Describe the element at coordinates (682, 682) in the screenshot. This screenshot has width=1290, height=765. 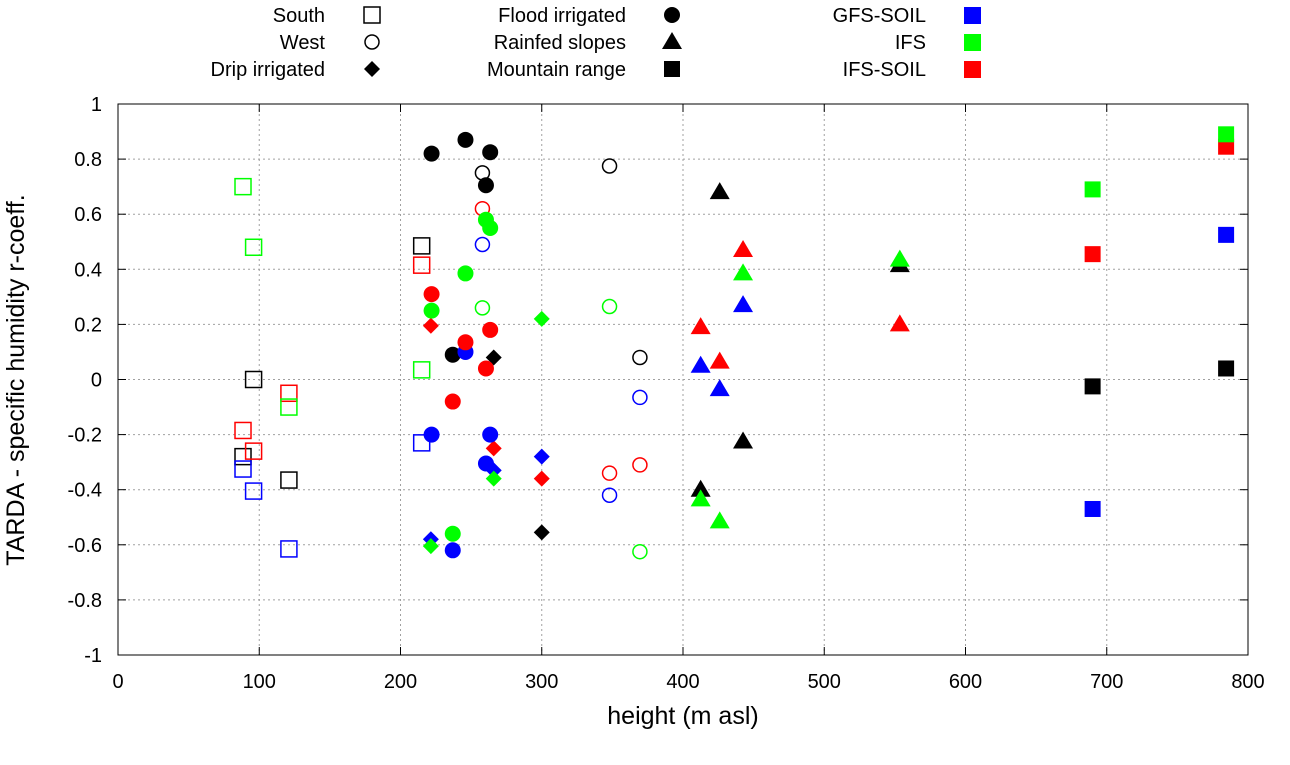
I see `x-tick-label: 400` at that location.